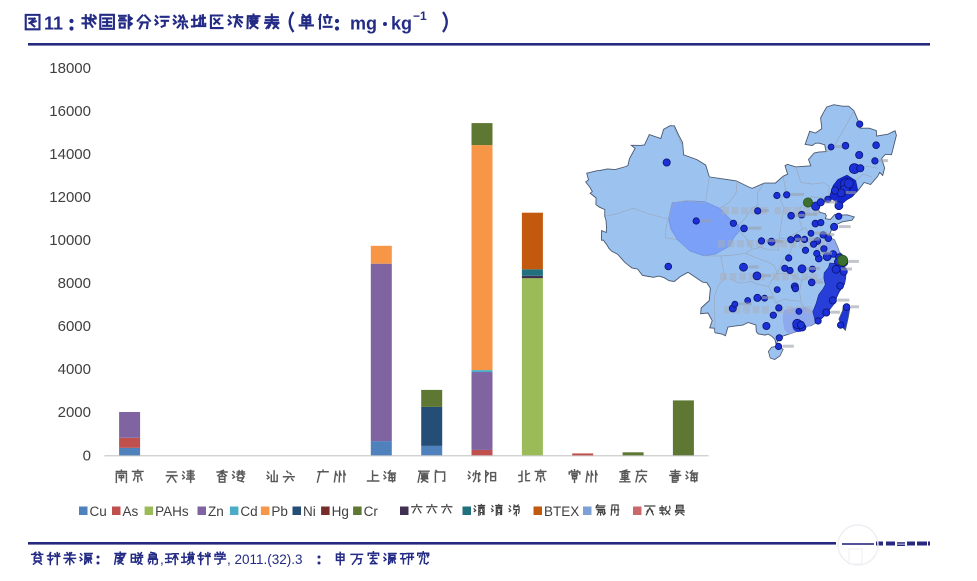 The height and width of the screenshot is (581, 977). I want to click on svg-text: Ni, so click(309, 511).